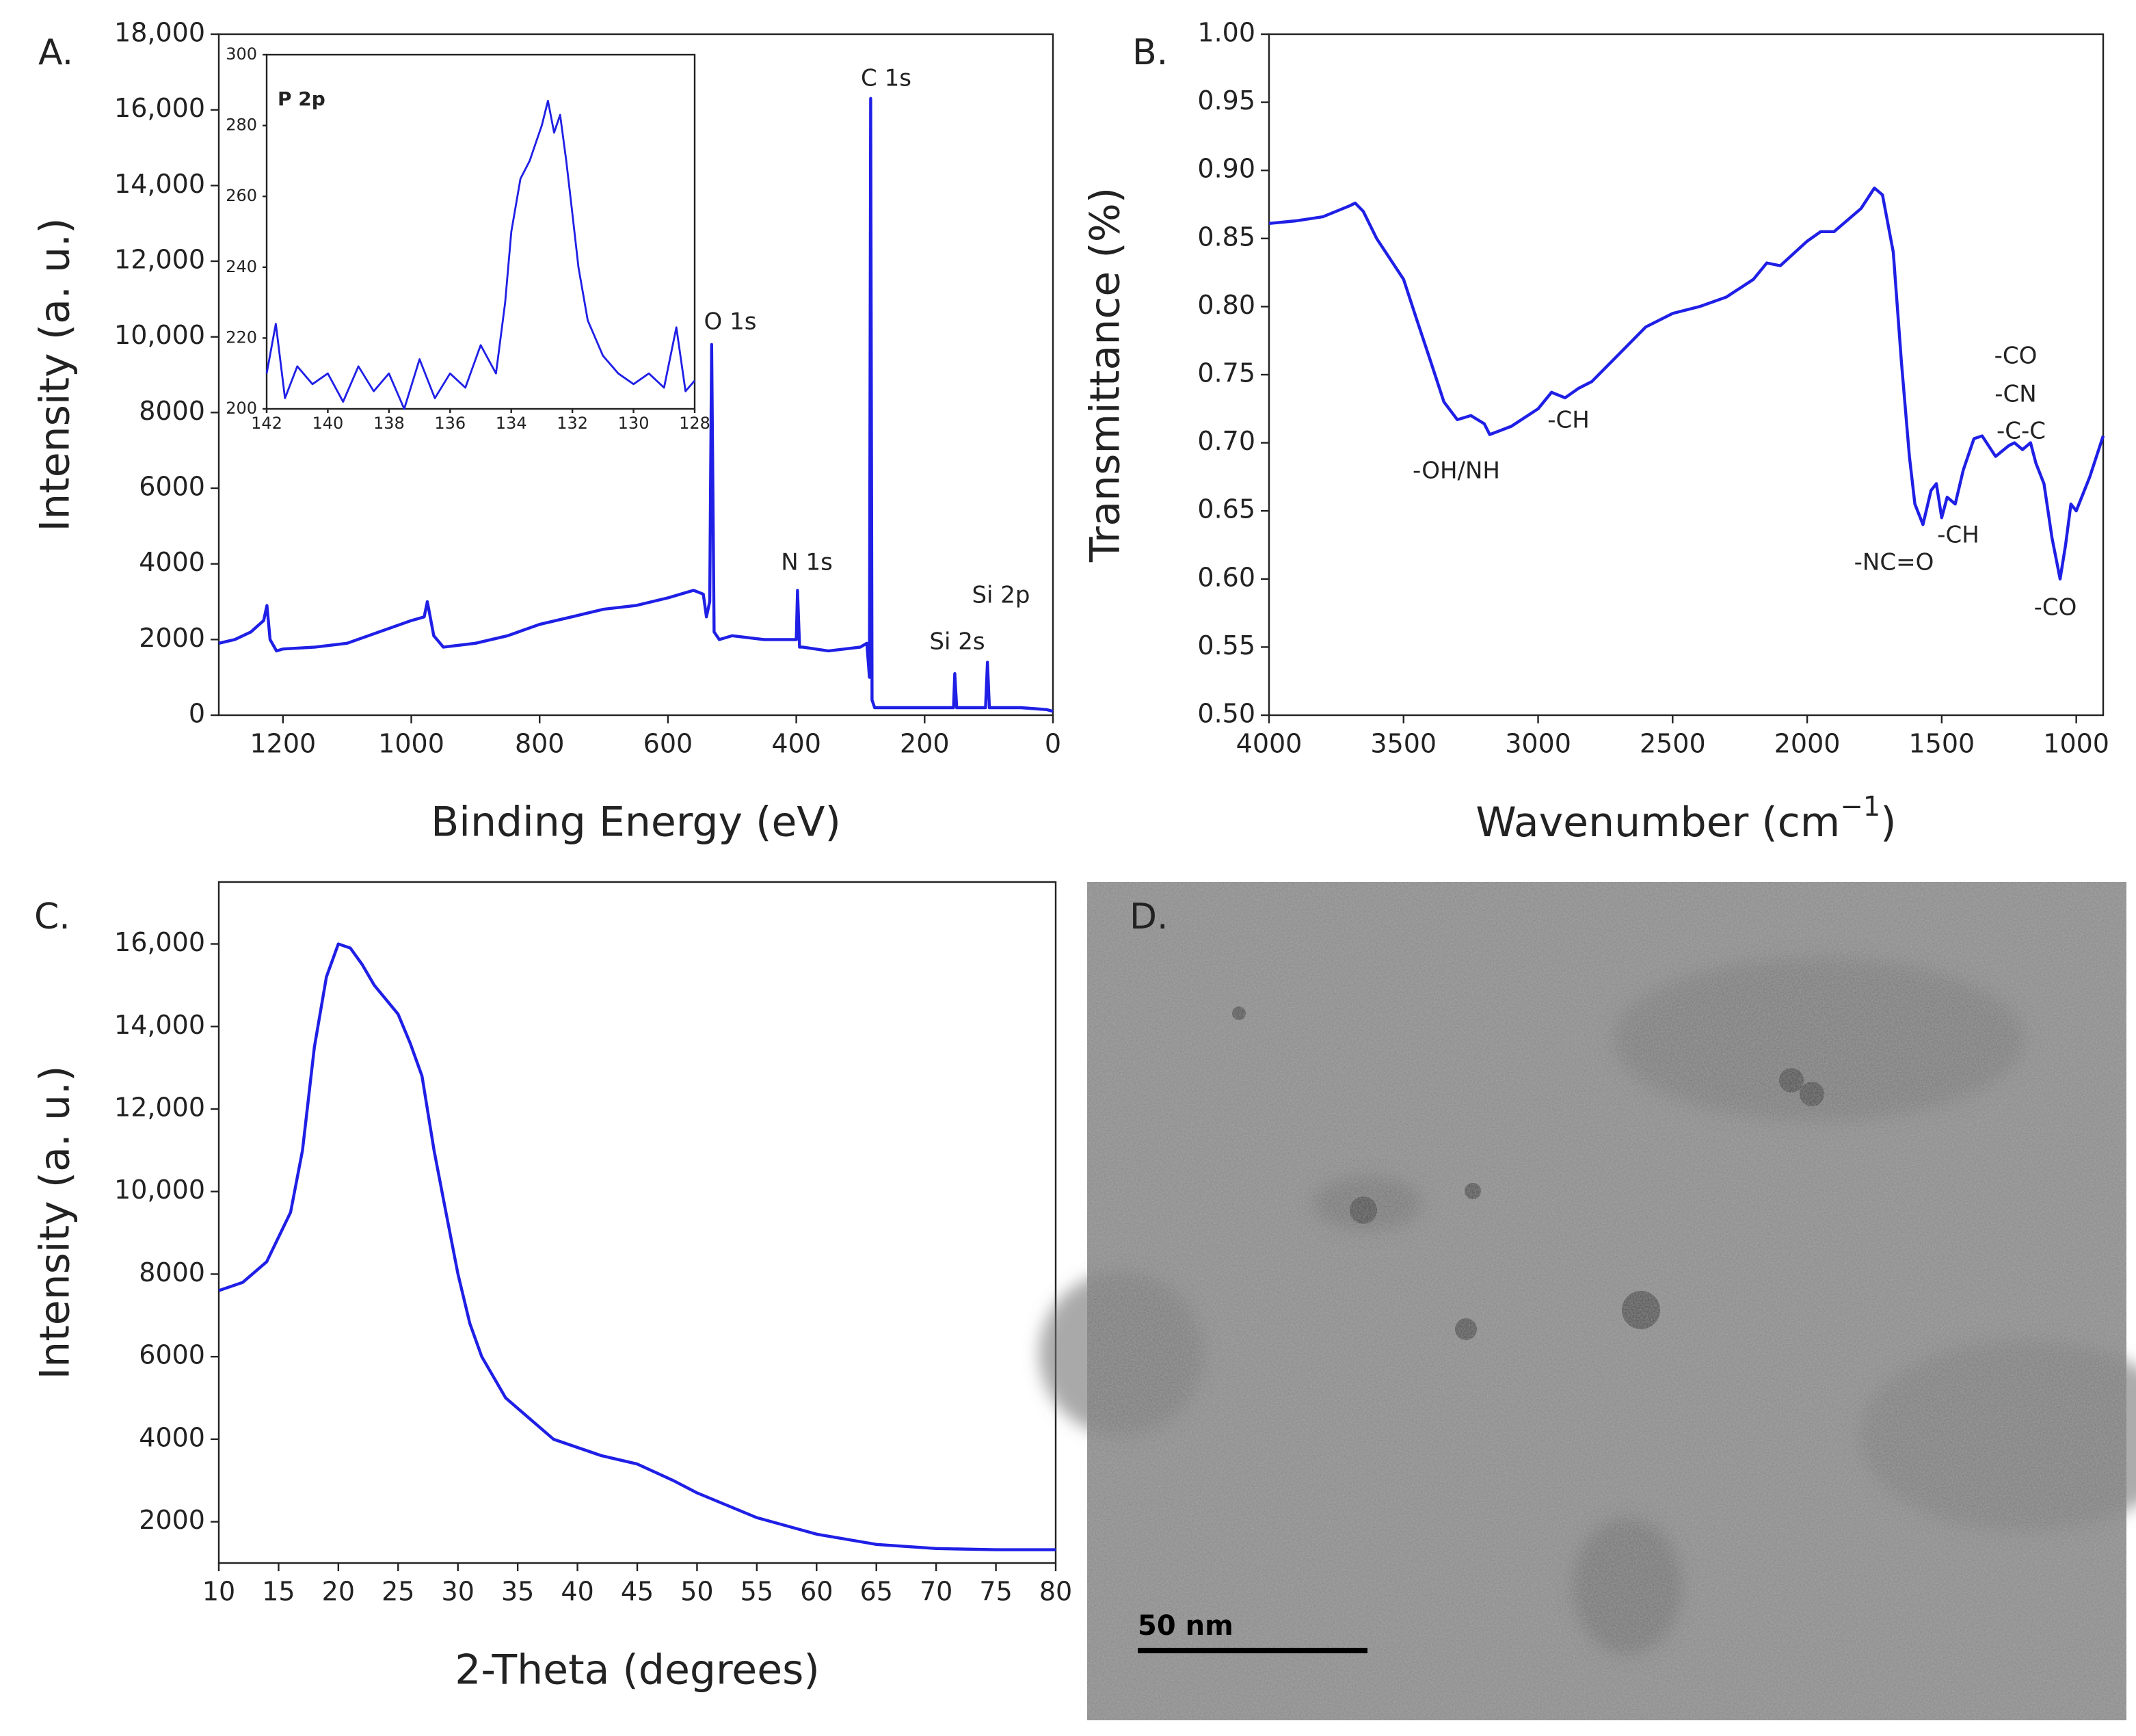  Describe the element at coordinates (1456, 471) in the screenshot. I see `peak-annotation: -OH/NH` at that location.